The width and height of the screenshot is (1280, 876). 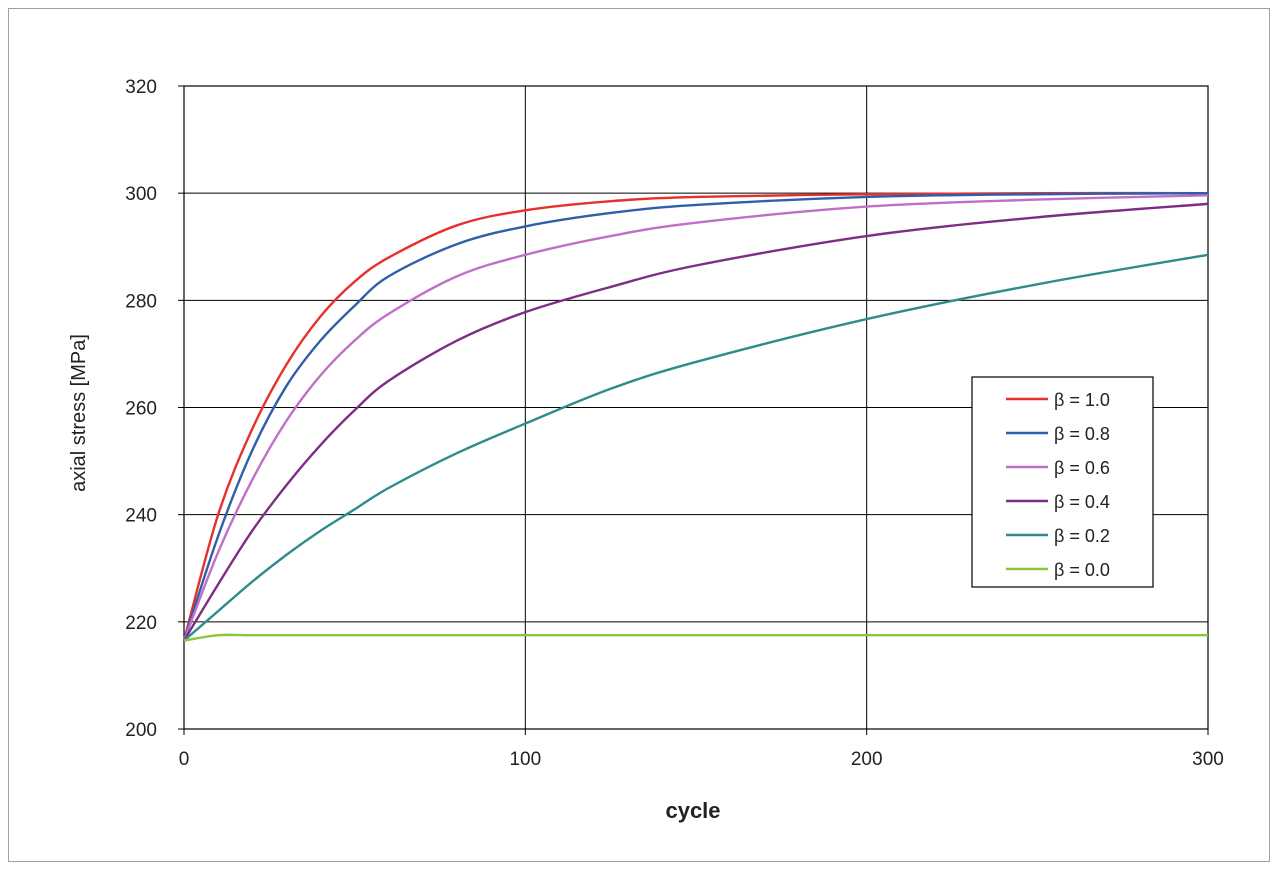 I want to click on legend-label: β = 0.6, so click(x=1082, y=468).